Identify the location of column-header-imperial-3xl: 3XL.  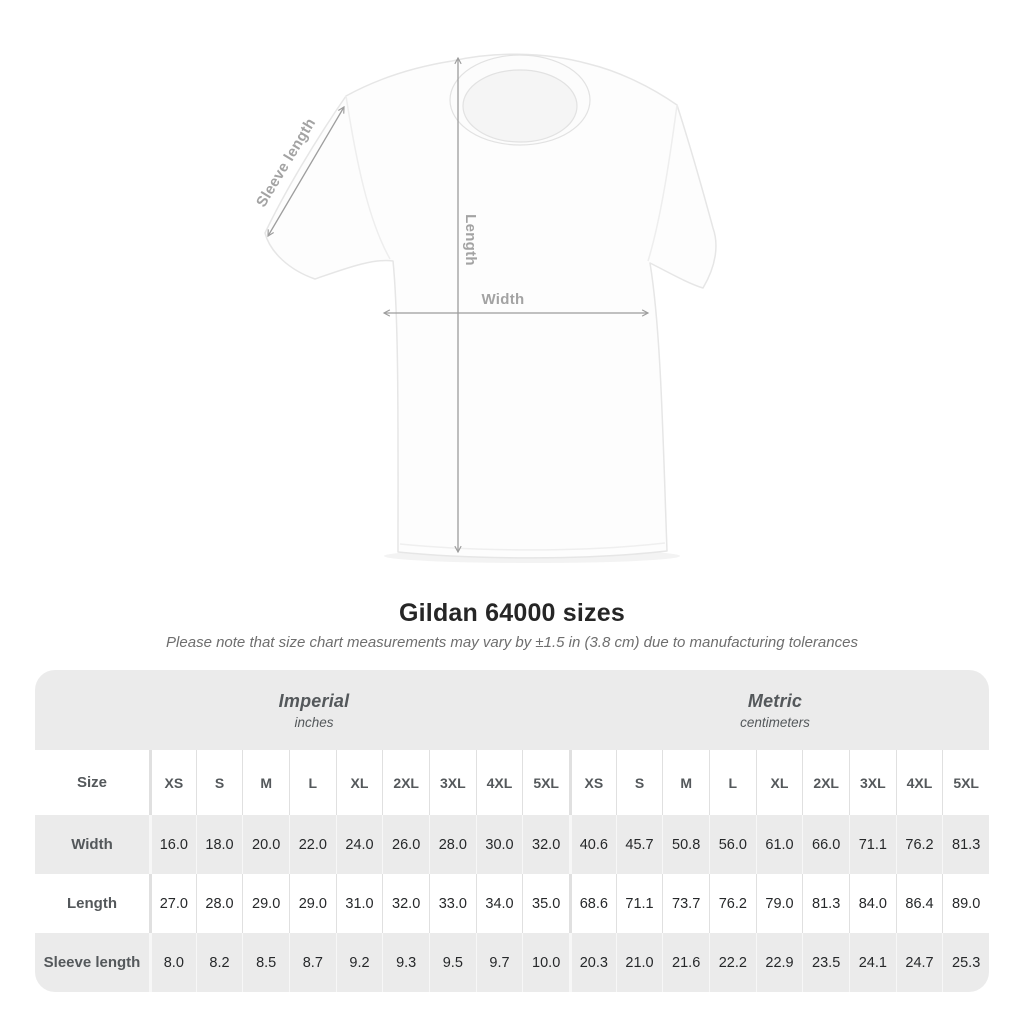
(452, 782).